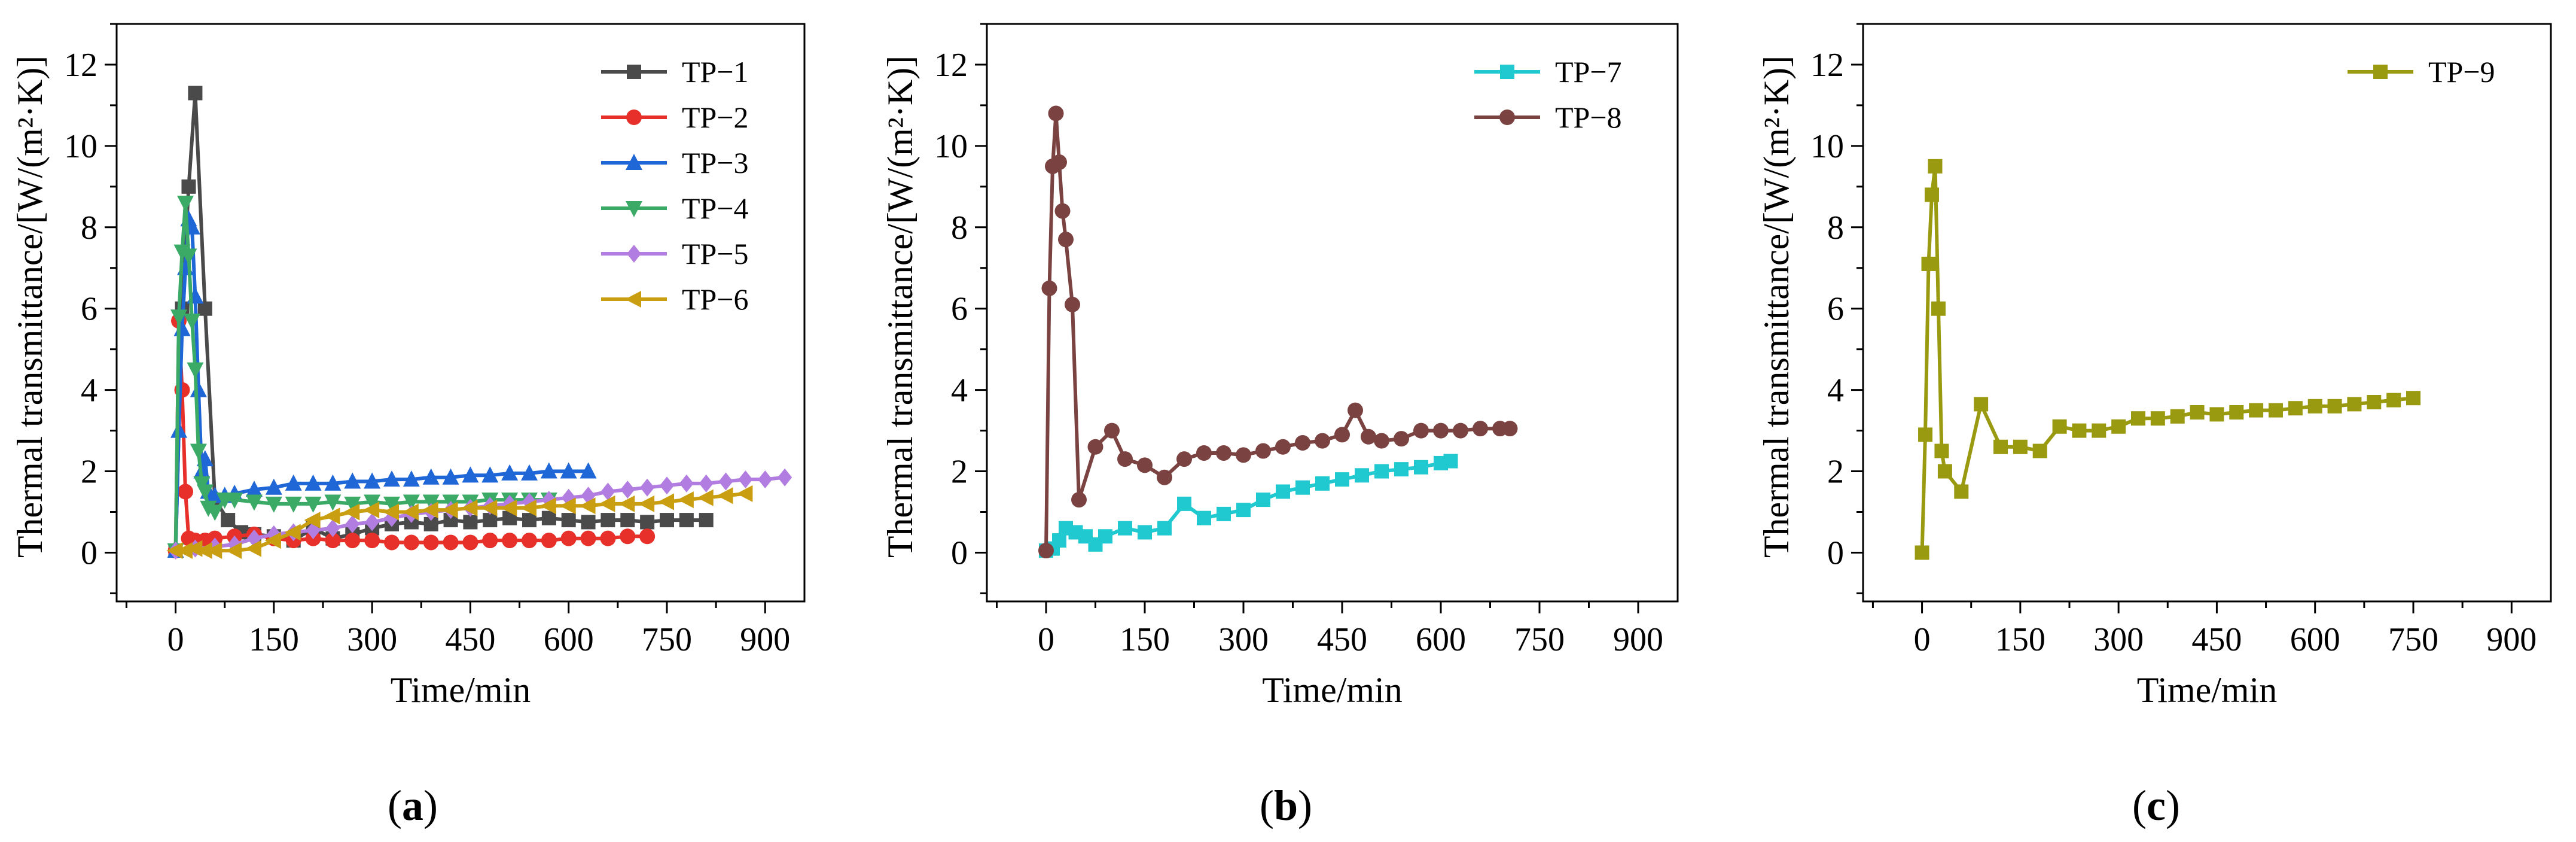 The image size is (2576, 842). What do you see at coordinates (960, 390) in the screenshot?
I see `y-tick-label: 4` at bounding box center [960, 390].